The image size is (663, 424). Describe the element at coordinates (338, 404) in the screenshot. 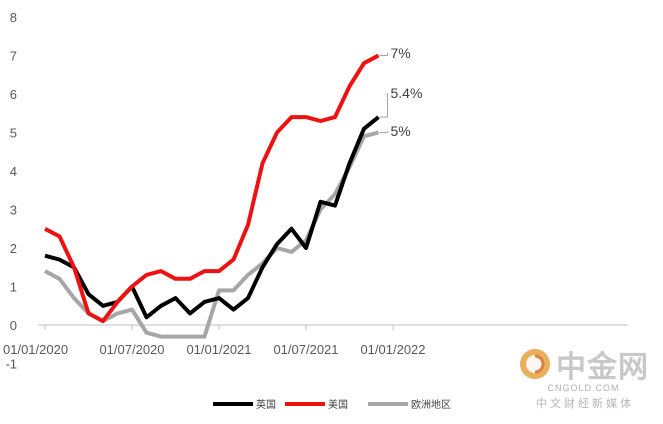

I see `legend-label: 美国` at that location.